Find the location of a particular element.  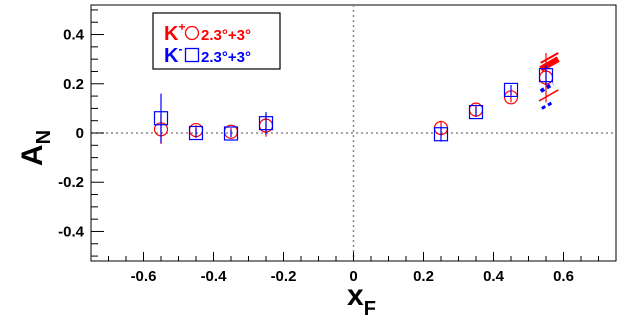

legend-kplus-charge: + is located at coordinates (181, 27).